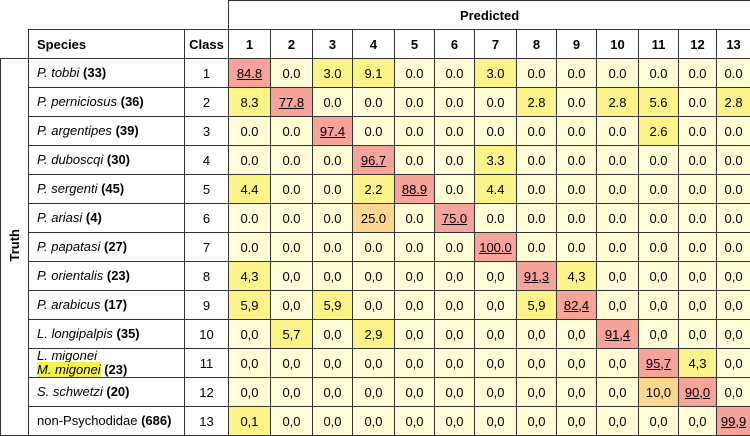 The image size is (750, 436). I want to click on species-name: P. argentipes, so click(74, 130).